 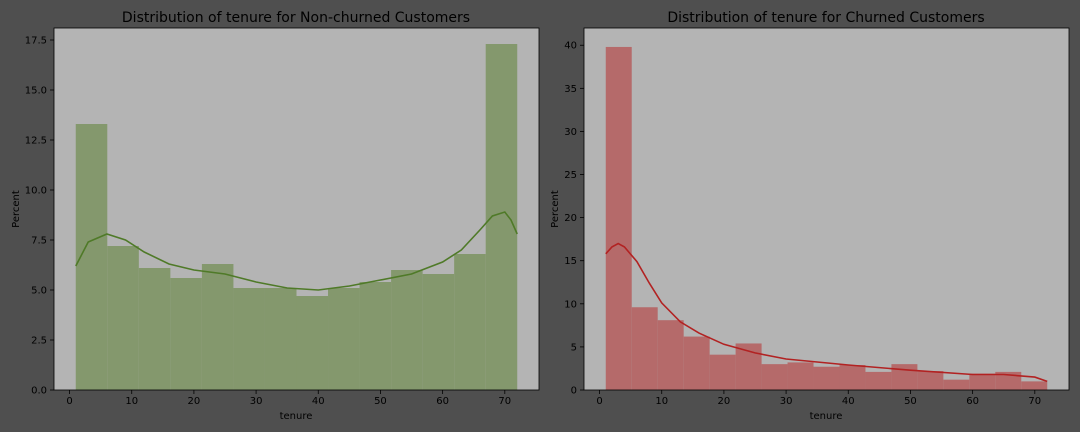 What do you see at coordinates (570, 261) in the screenshot?
I see `y-tick-label: 15` at bounding box center [570, 261].